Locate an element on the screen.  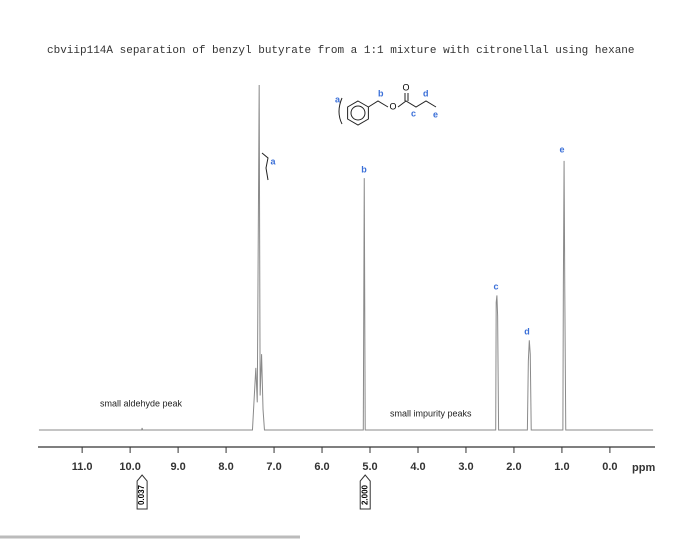
structure-label: a is located at coordinates (338, 99).